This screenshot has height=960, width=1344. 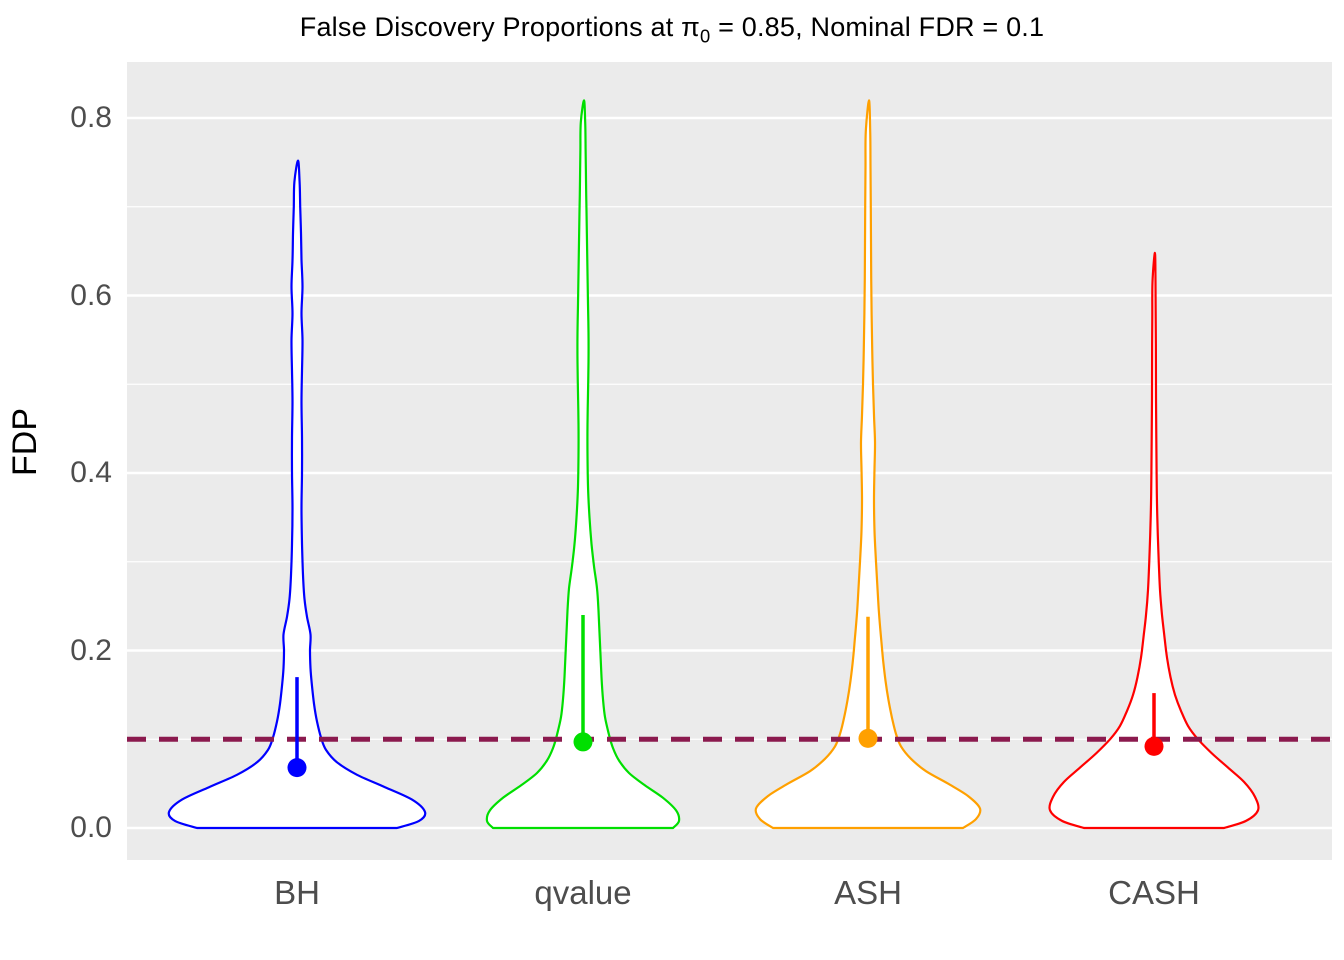 What do you see at coordinates (877, 27) in the screenshot?
I see `title-text-2: = 0.85, Nominal FDR = 0.1` at bounding box center [877, 27].